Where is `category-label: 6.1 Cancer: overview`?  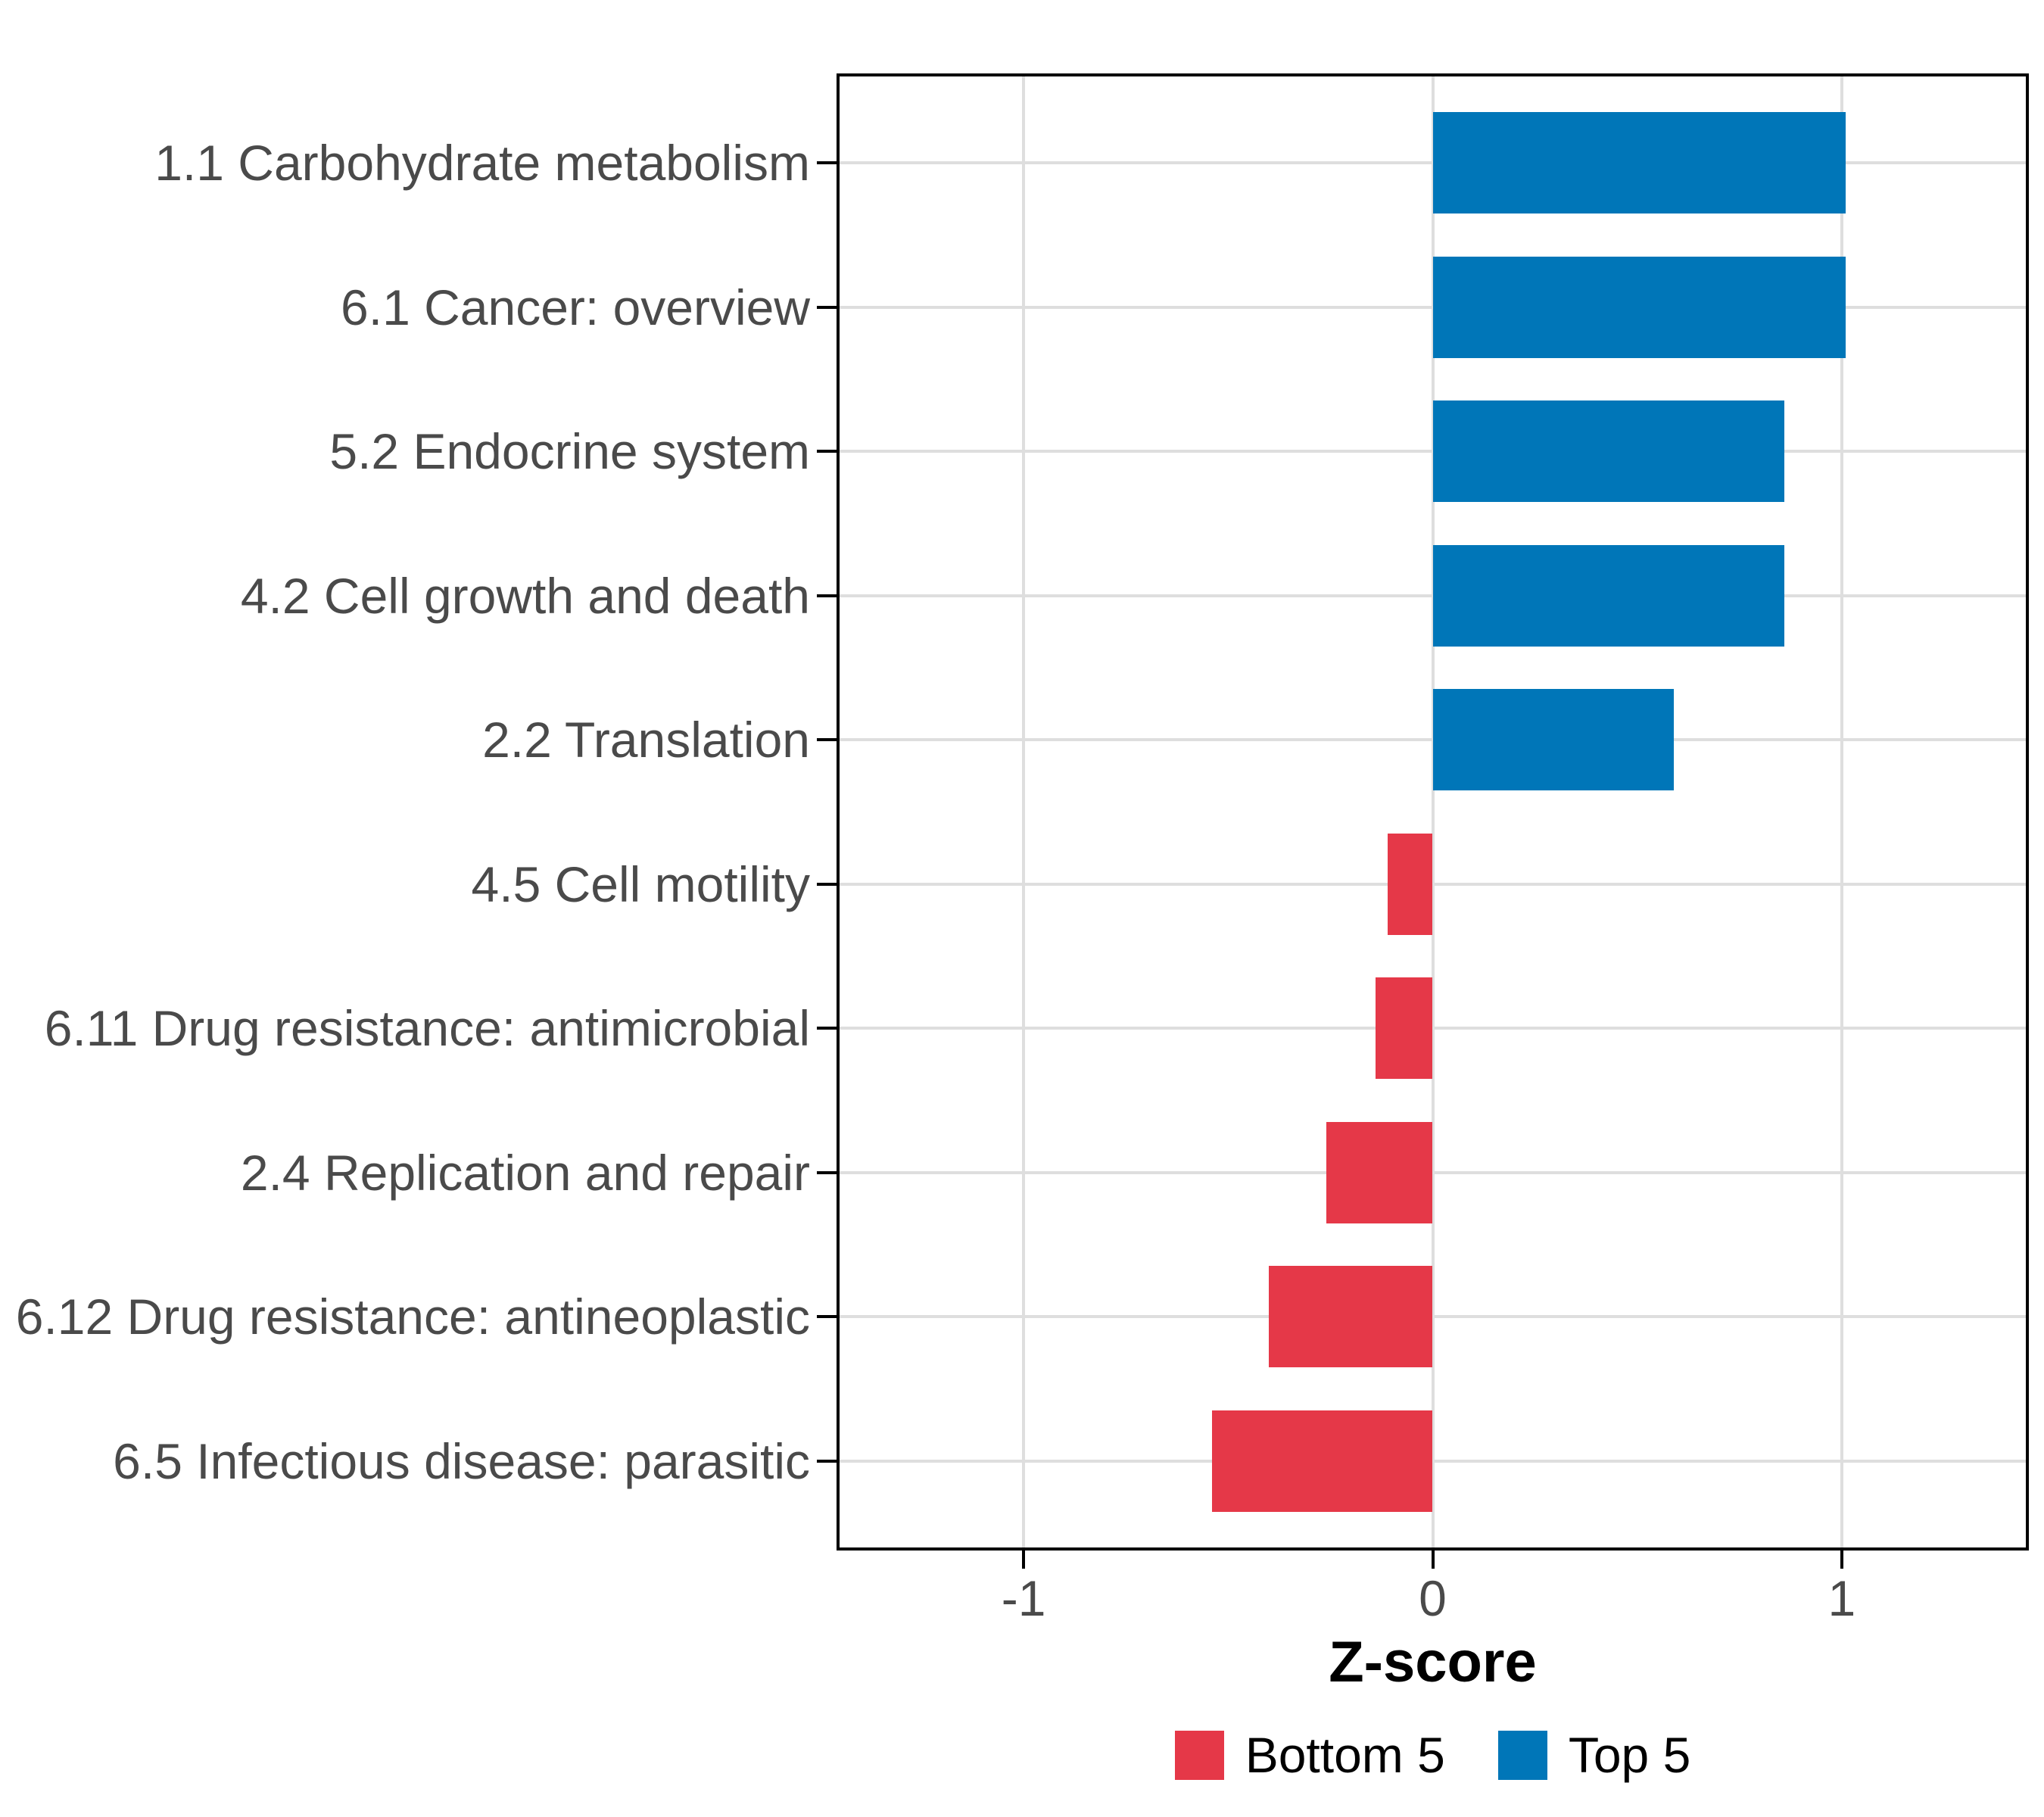 category-label: 6.1 Cancer: overview is located at coordinates (575, 307).